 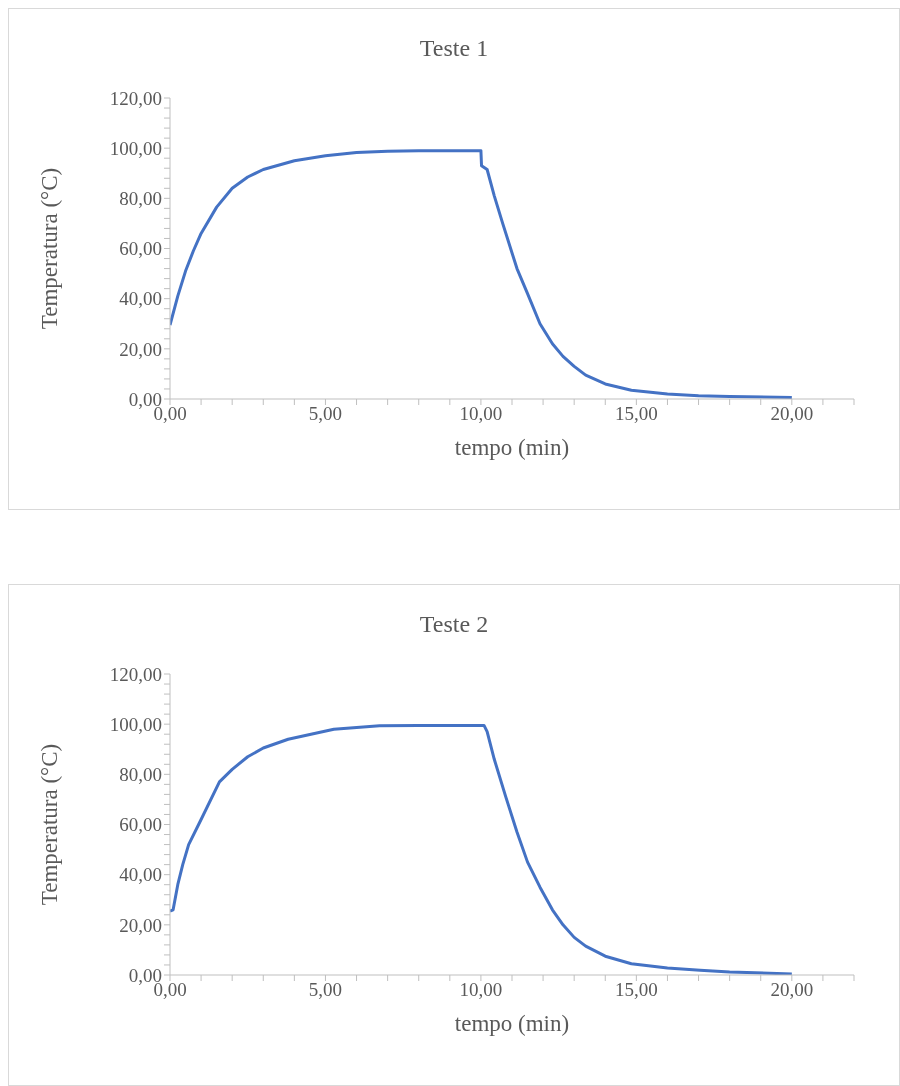 What do you see at coordinates (454, 48) in the screenshot?
I see `chart-title: Teste 1` at bounding box center [454, 48].